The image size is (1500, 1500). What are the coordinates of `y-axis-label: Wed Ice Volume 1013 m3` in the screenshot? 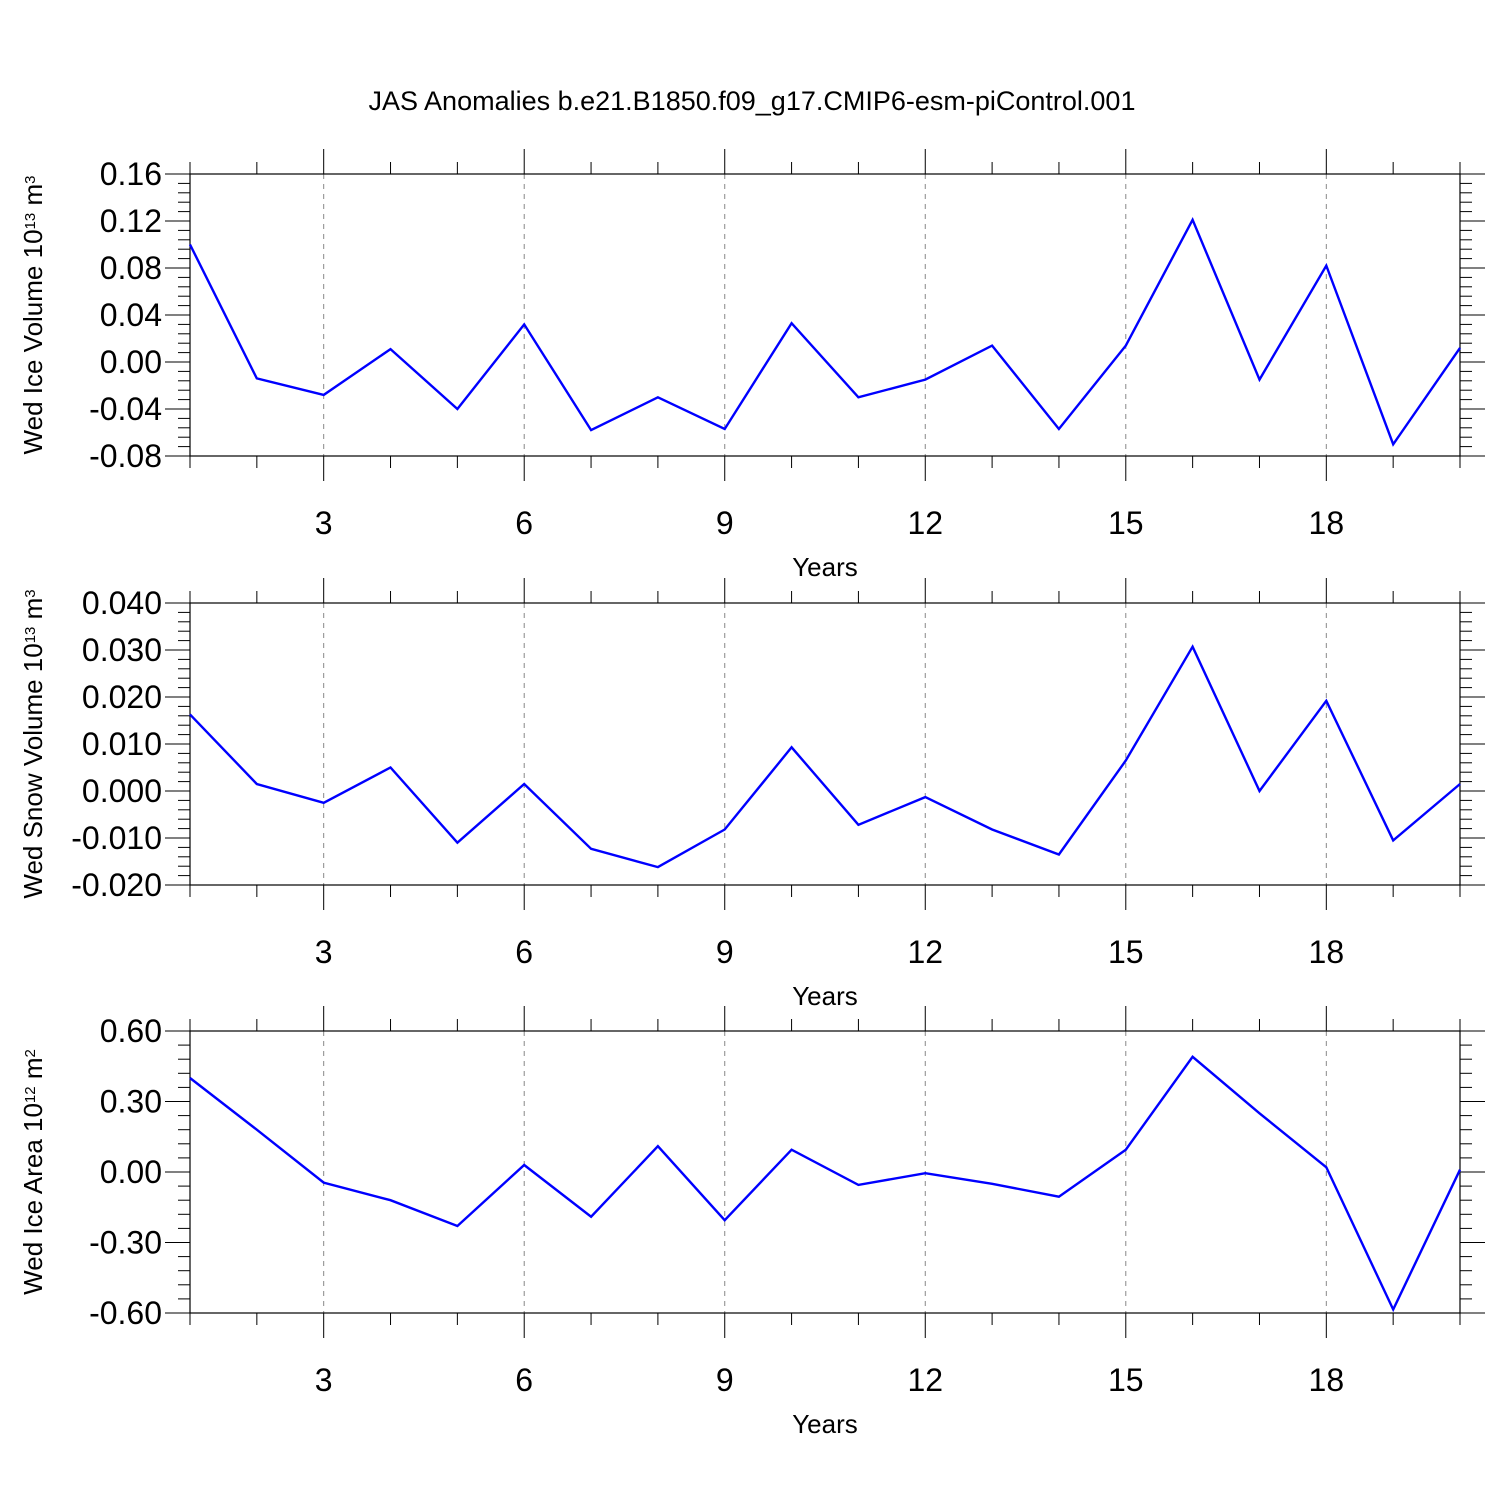 It's located at (33, 315).